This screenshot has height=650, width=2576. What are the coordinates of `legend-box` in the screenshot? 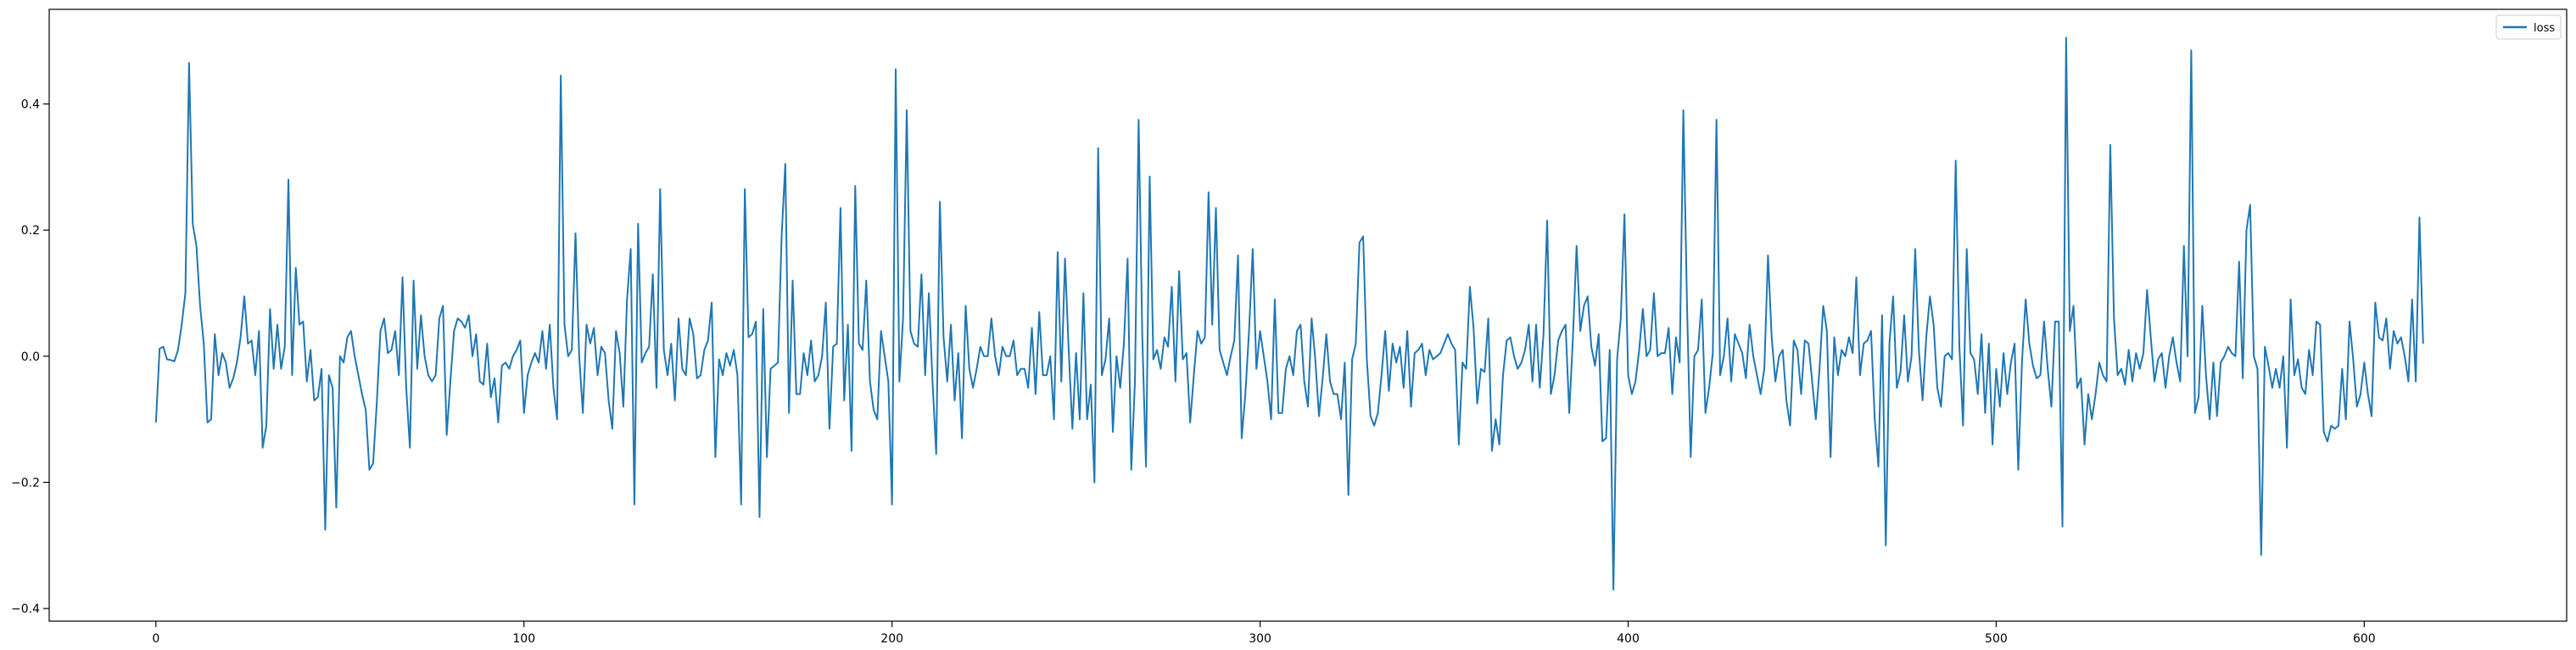 It's located at (2528, 27).